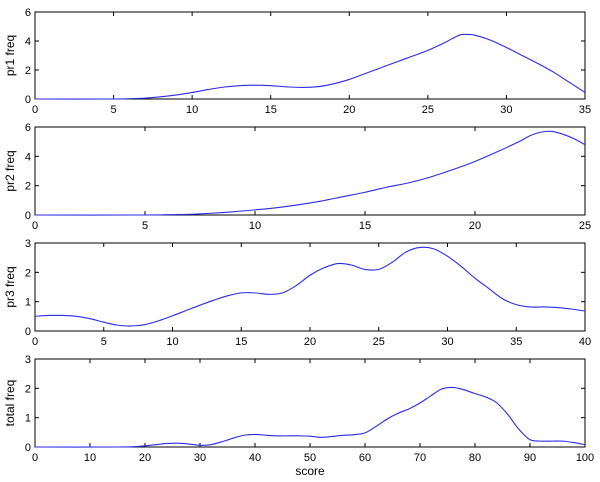 Image resolution: width=600 pixels, height=482 pixels. What do you see at coordinates (28, 273) in the screenshot?
I see `pr3-y-tick-label: 2` at bounding box center [28, 273].